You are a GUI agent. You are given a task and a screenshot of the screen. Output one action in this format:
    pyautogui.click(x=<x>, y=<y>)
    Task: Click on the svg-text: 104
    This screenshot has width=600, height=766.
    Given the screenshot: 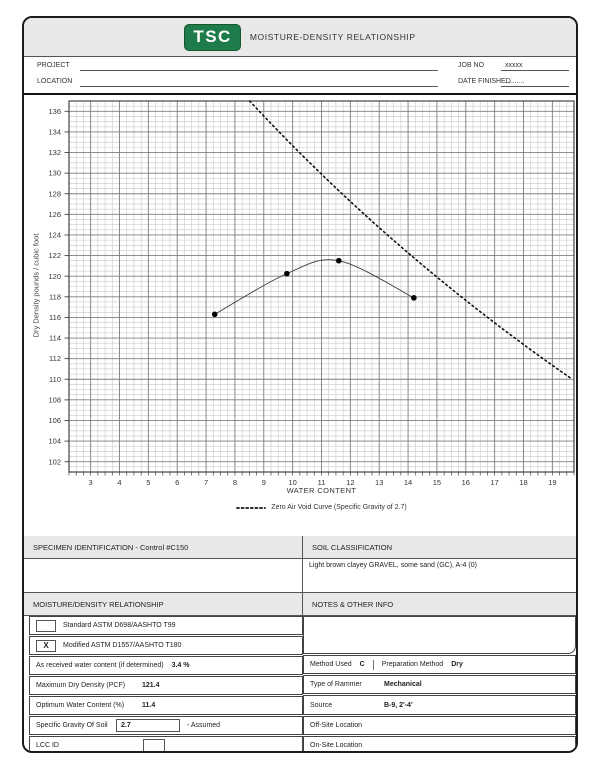 What is the action you would take?
    pyautogui.click(x=54, y=441)
    